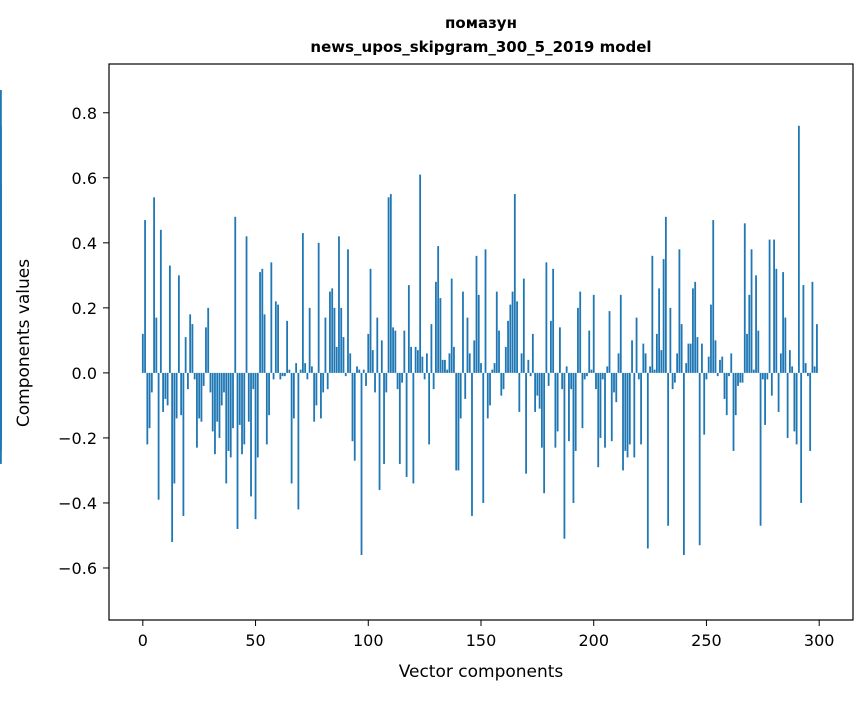  I want to click on x-tick-label: 200, so click(593, 640).